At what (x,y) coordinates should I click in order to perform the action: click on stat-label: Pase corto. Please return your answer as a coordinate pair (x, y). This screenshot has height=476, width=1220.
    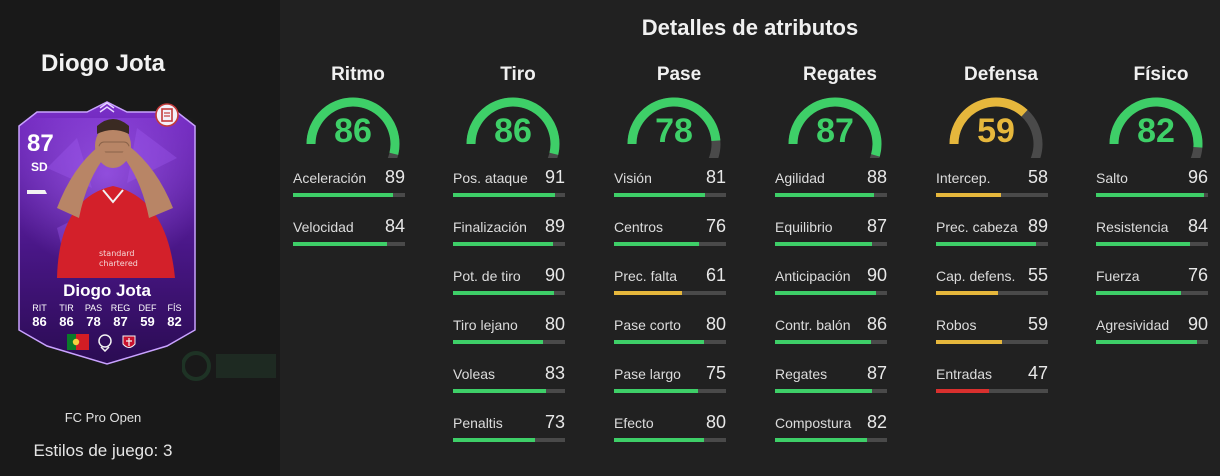
    Looking at the image, I should click on (647, 325).